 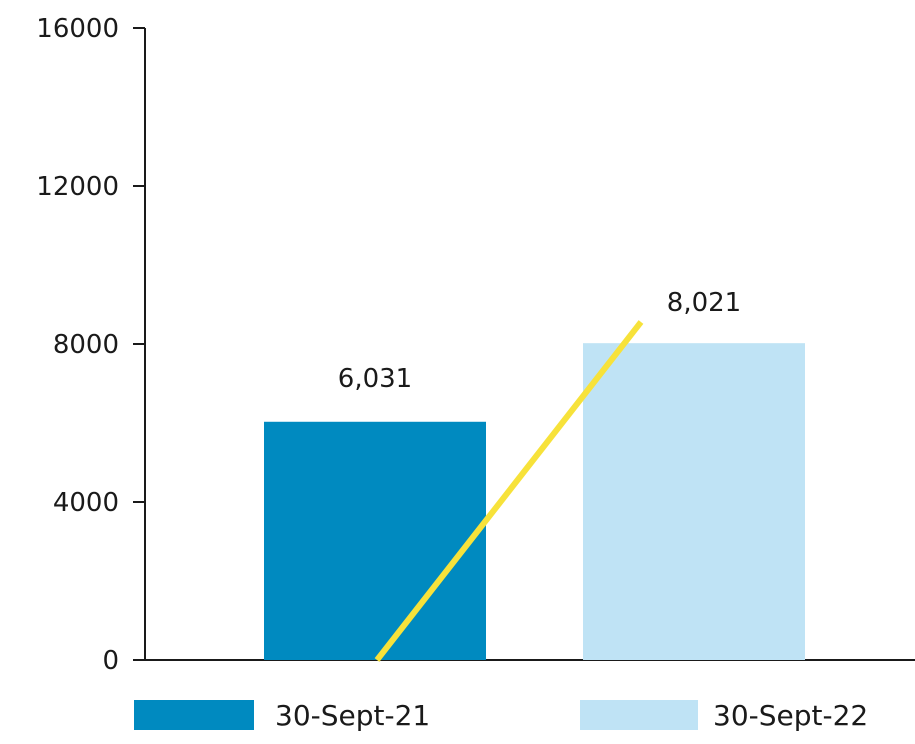 I want to click on legend: 30-Sept-21 30-Sept-22, so click(x=501, y=715).